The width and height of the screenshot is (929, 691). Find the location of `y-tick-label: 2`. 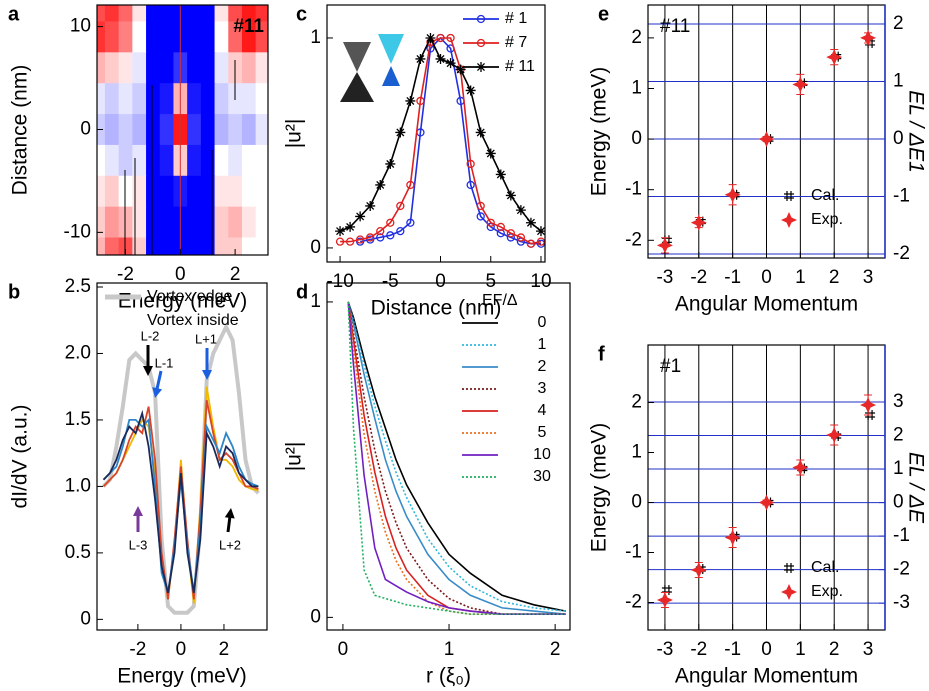

y-tick-label: 2 is located at coordinates (636, 402).